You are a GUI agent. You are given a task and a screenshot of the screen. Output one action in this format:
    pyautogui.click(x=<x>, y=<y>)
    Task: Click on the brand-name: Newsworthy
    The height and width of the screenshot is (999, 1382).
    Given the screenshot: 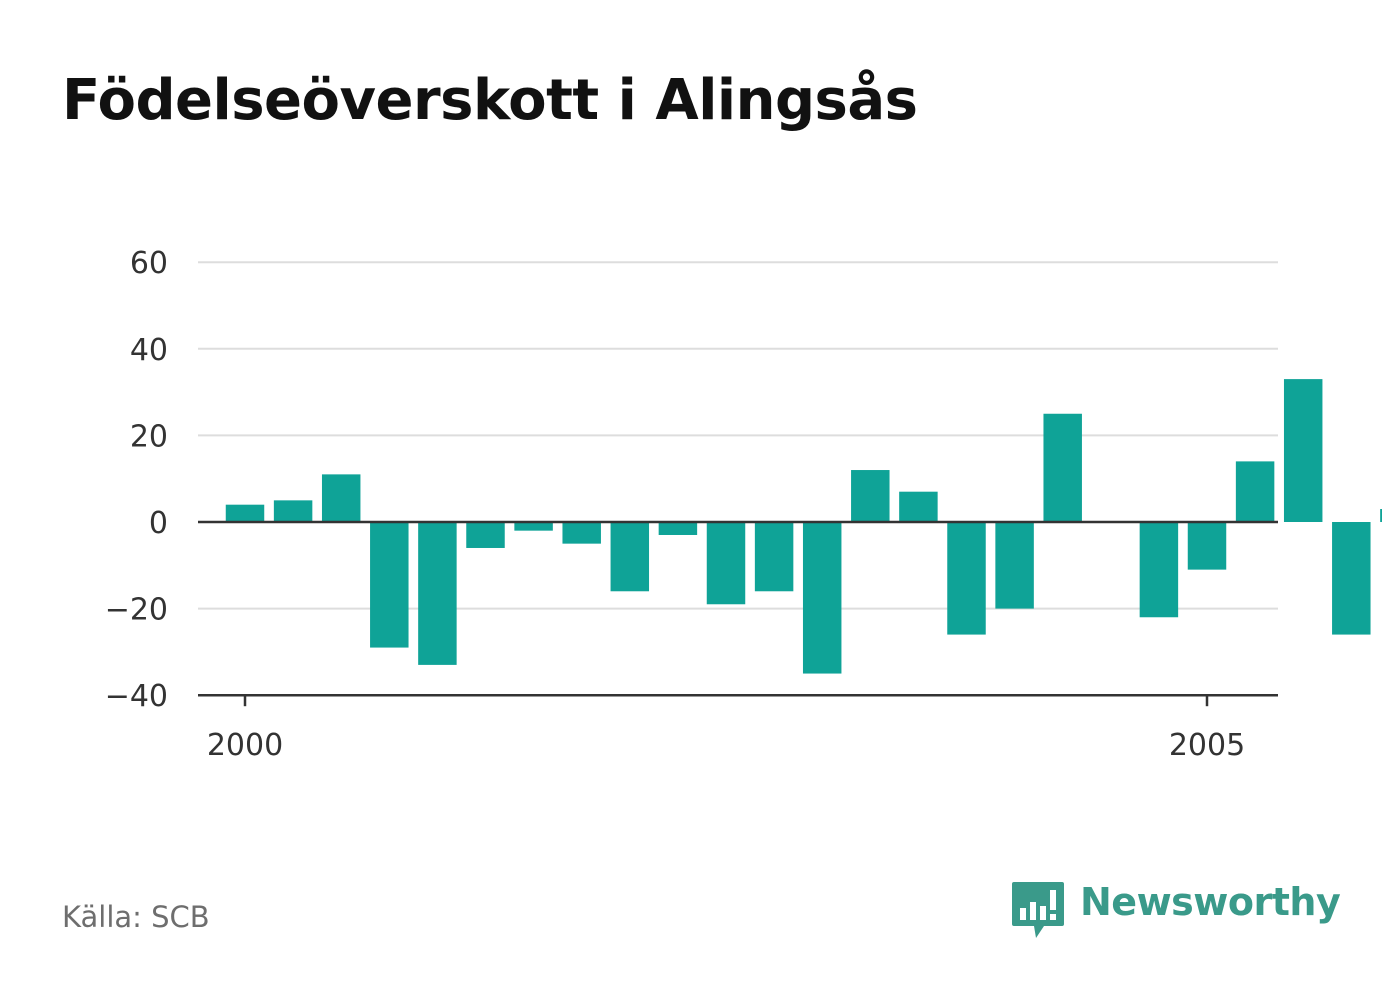 What is the action you would take?
    pyautogui.click(x=1210, y=902)
    